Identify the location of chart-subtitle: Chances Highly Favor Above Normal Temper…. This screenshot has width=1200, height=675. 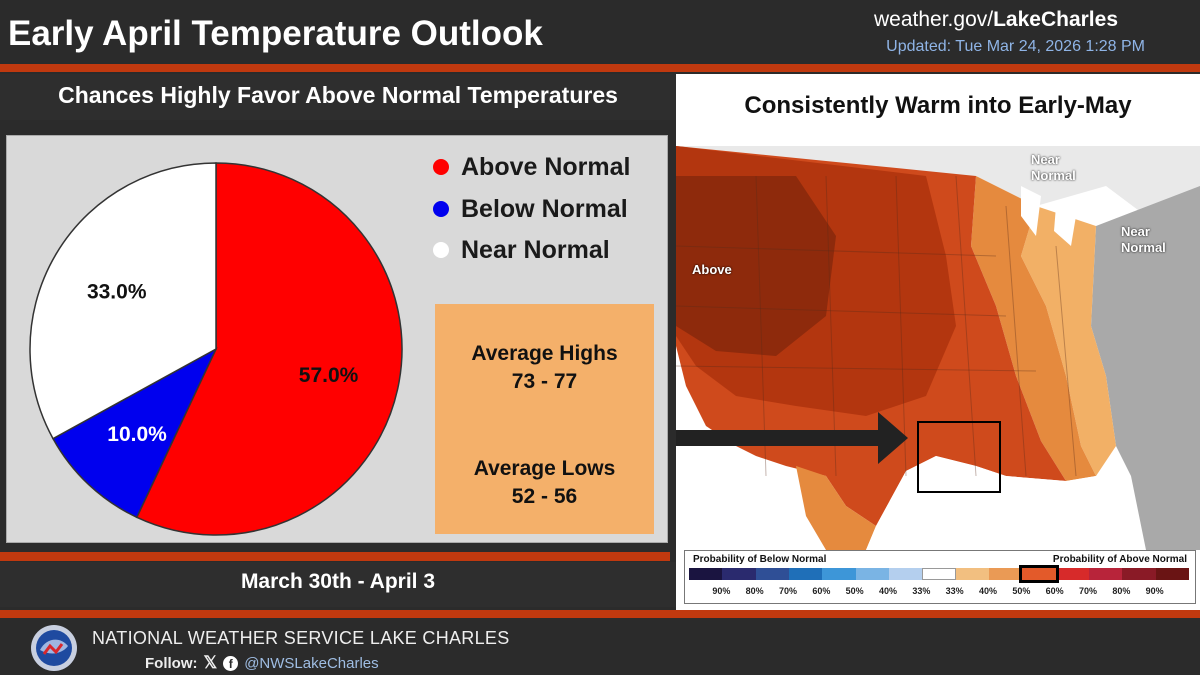
(338, 95).